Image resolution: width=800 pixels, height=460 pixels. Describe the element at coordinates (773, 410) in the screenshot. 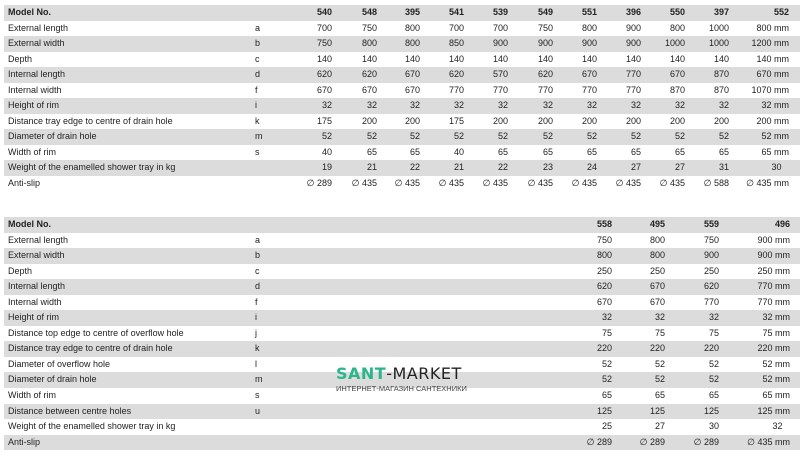

I see `cell-value: 125 mm` at that location.